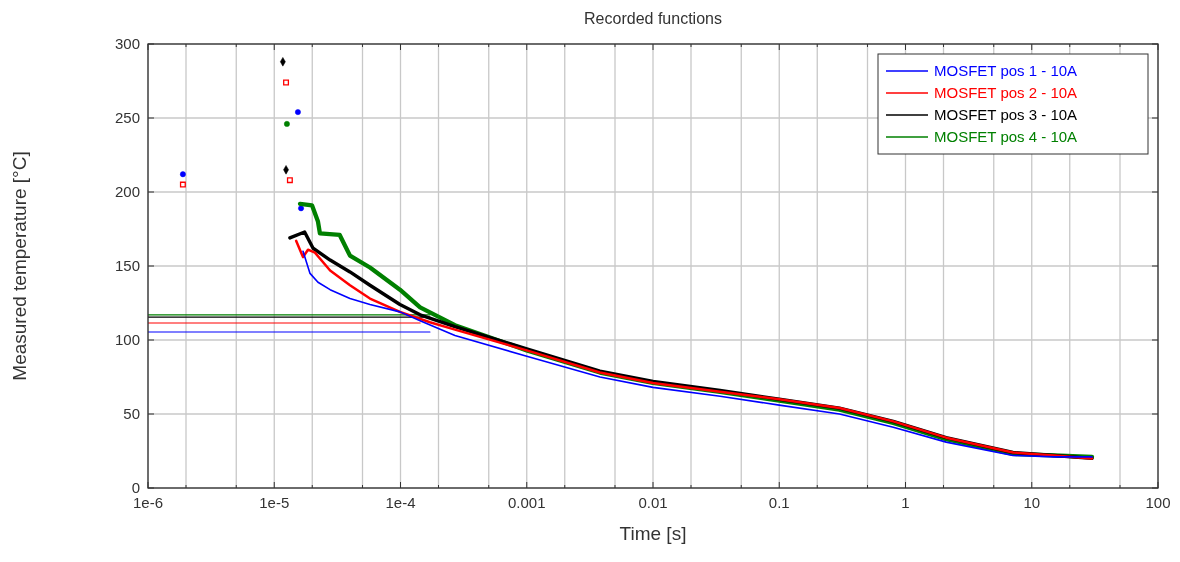  I want to click on x-tick-label: 1e-5, so click(274, 502).